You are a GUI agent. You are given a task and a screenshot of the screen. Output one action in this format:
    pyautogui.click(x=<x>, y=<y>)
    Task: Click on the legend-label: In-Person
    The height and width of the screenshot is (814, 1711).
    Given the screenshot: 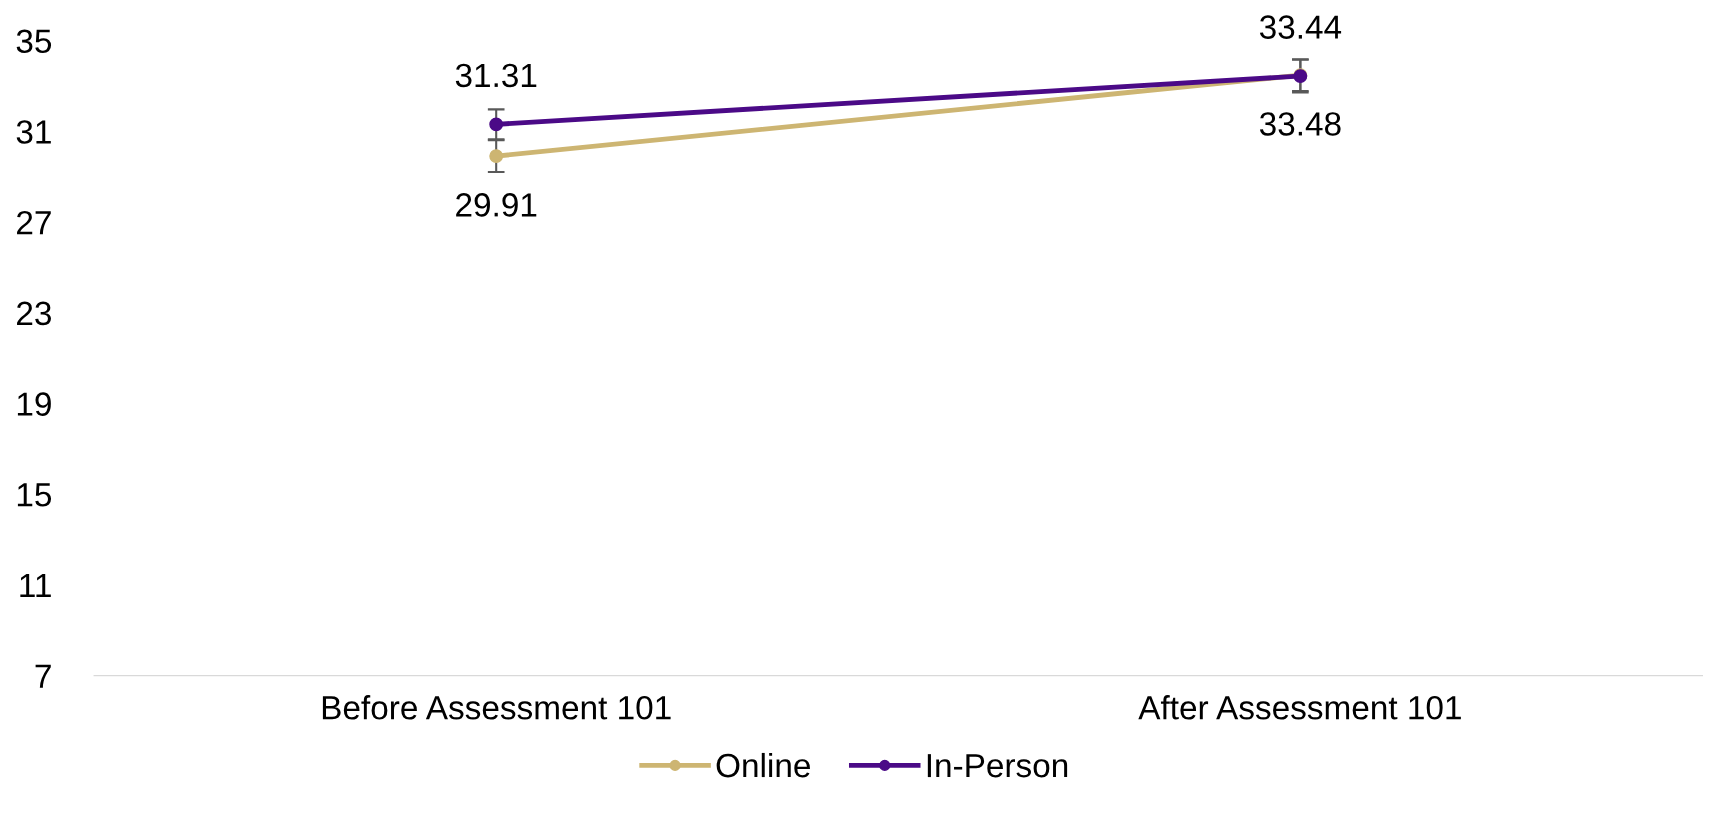 What is the action you would take?
    pyautogui.click(x=997, y=766)
    